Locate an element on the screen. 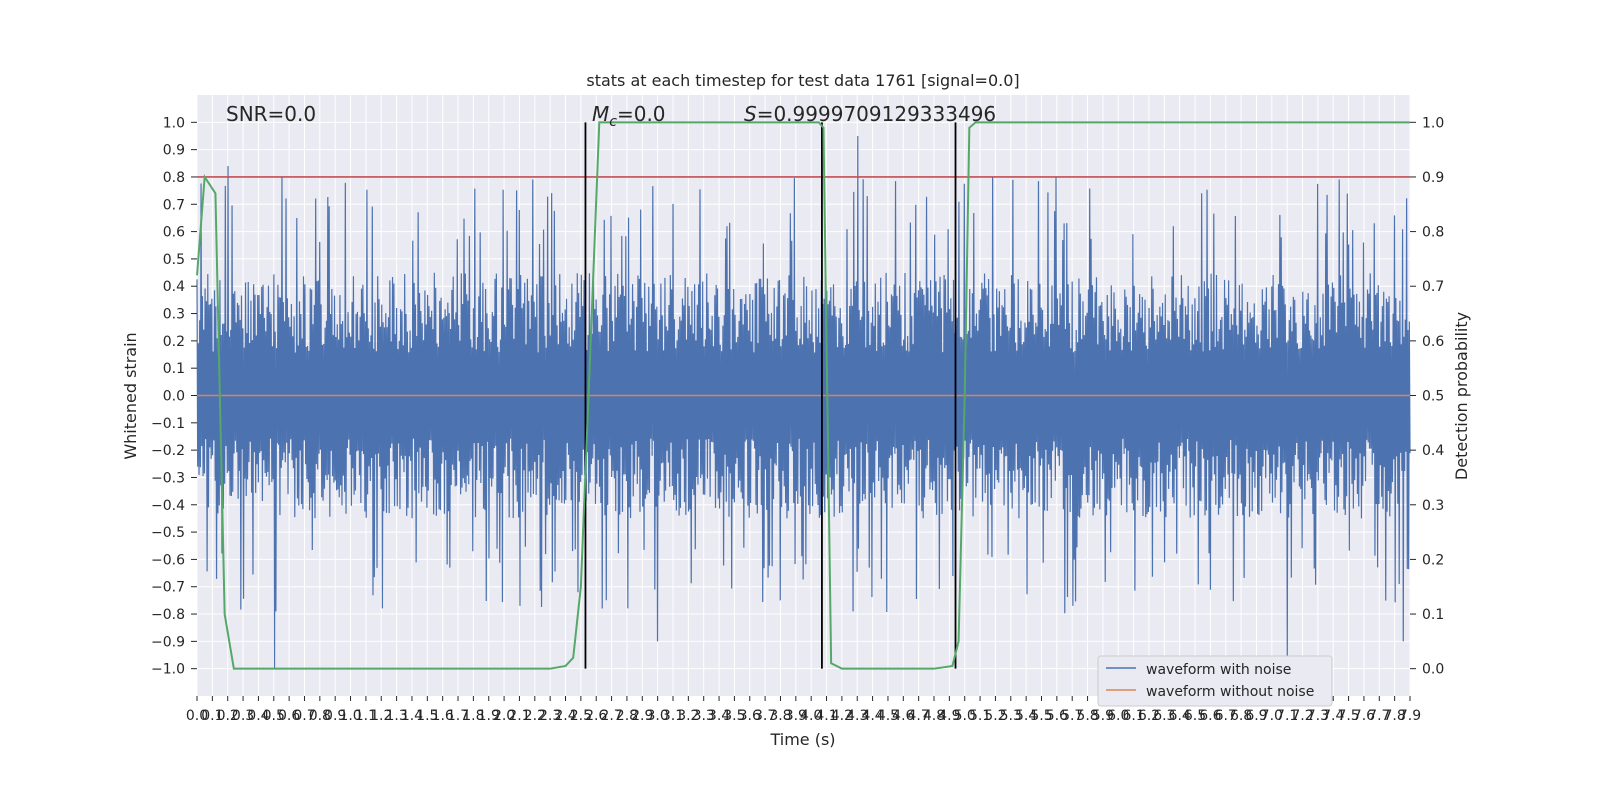  x-tick-label: 7.3 is located at coordinates (1318, 716).